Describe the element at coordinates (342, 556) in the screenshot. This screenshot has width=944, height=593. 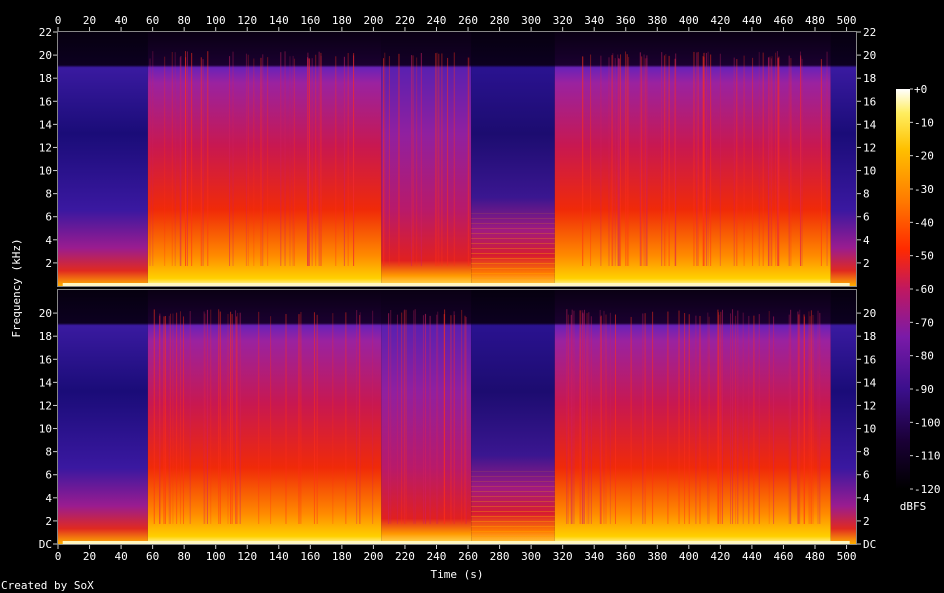
I see `x-tick-label: 180` at that location.